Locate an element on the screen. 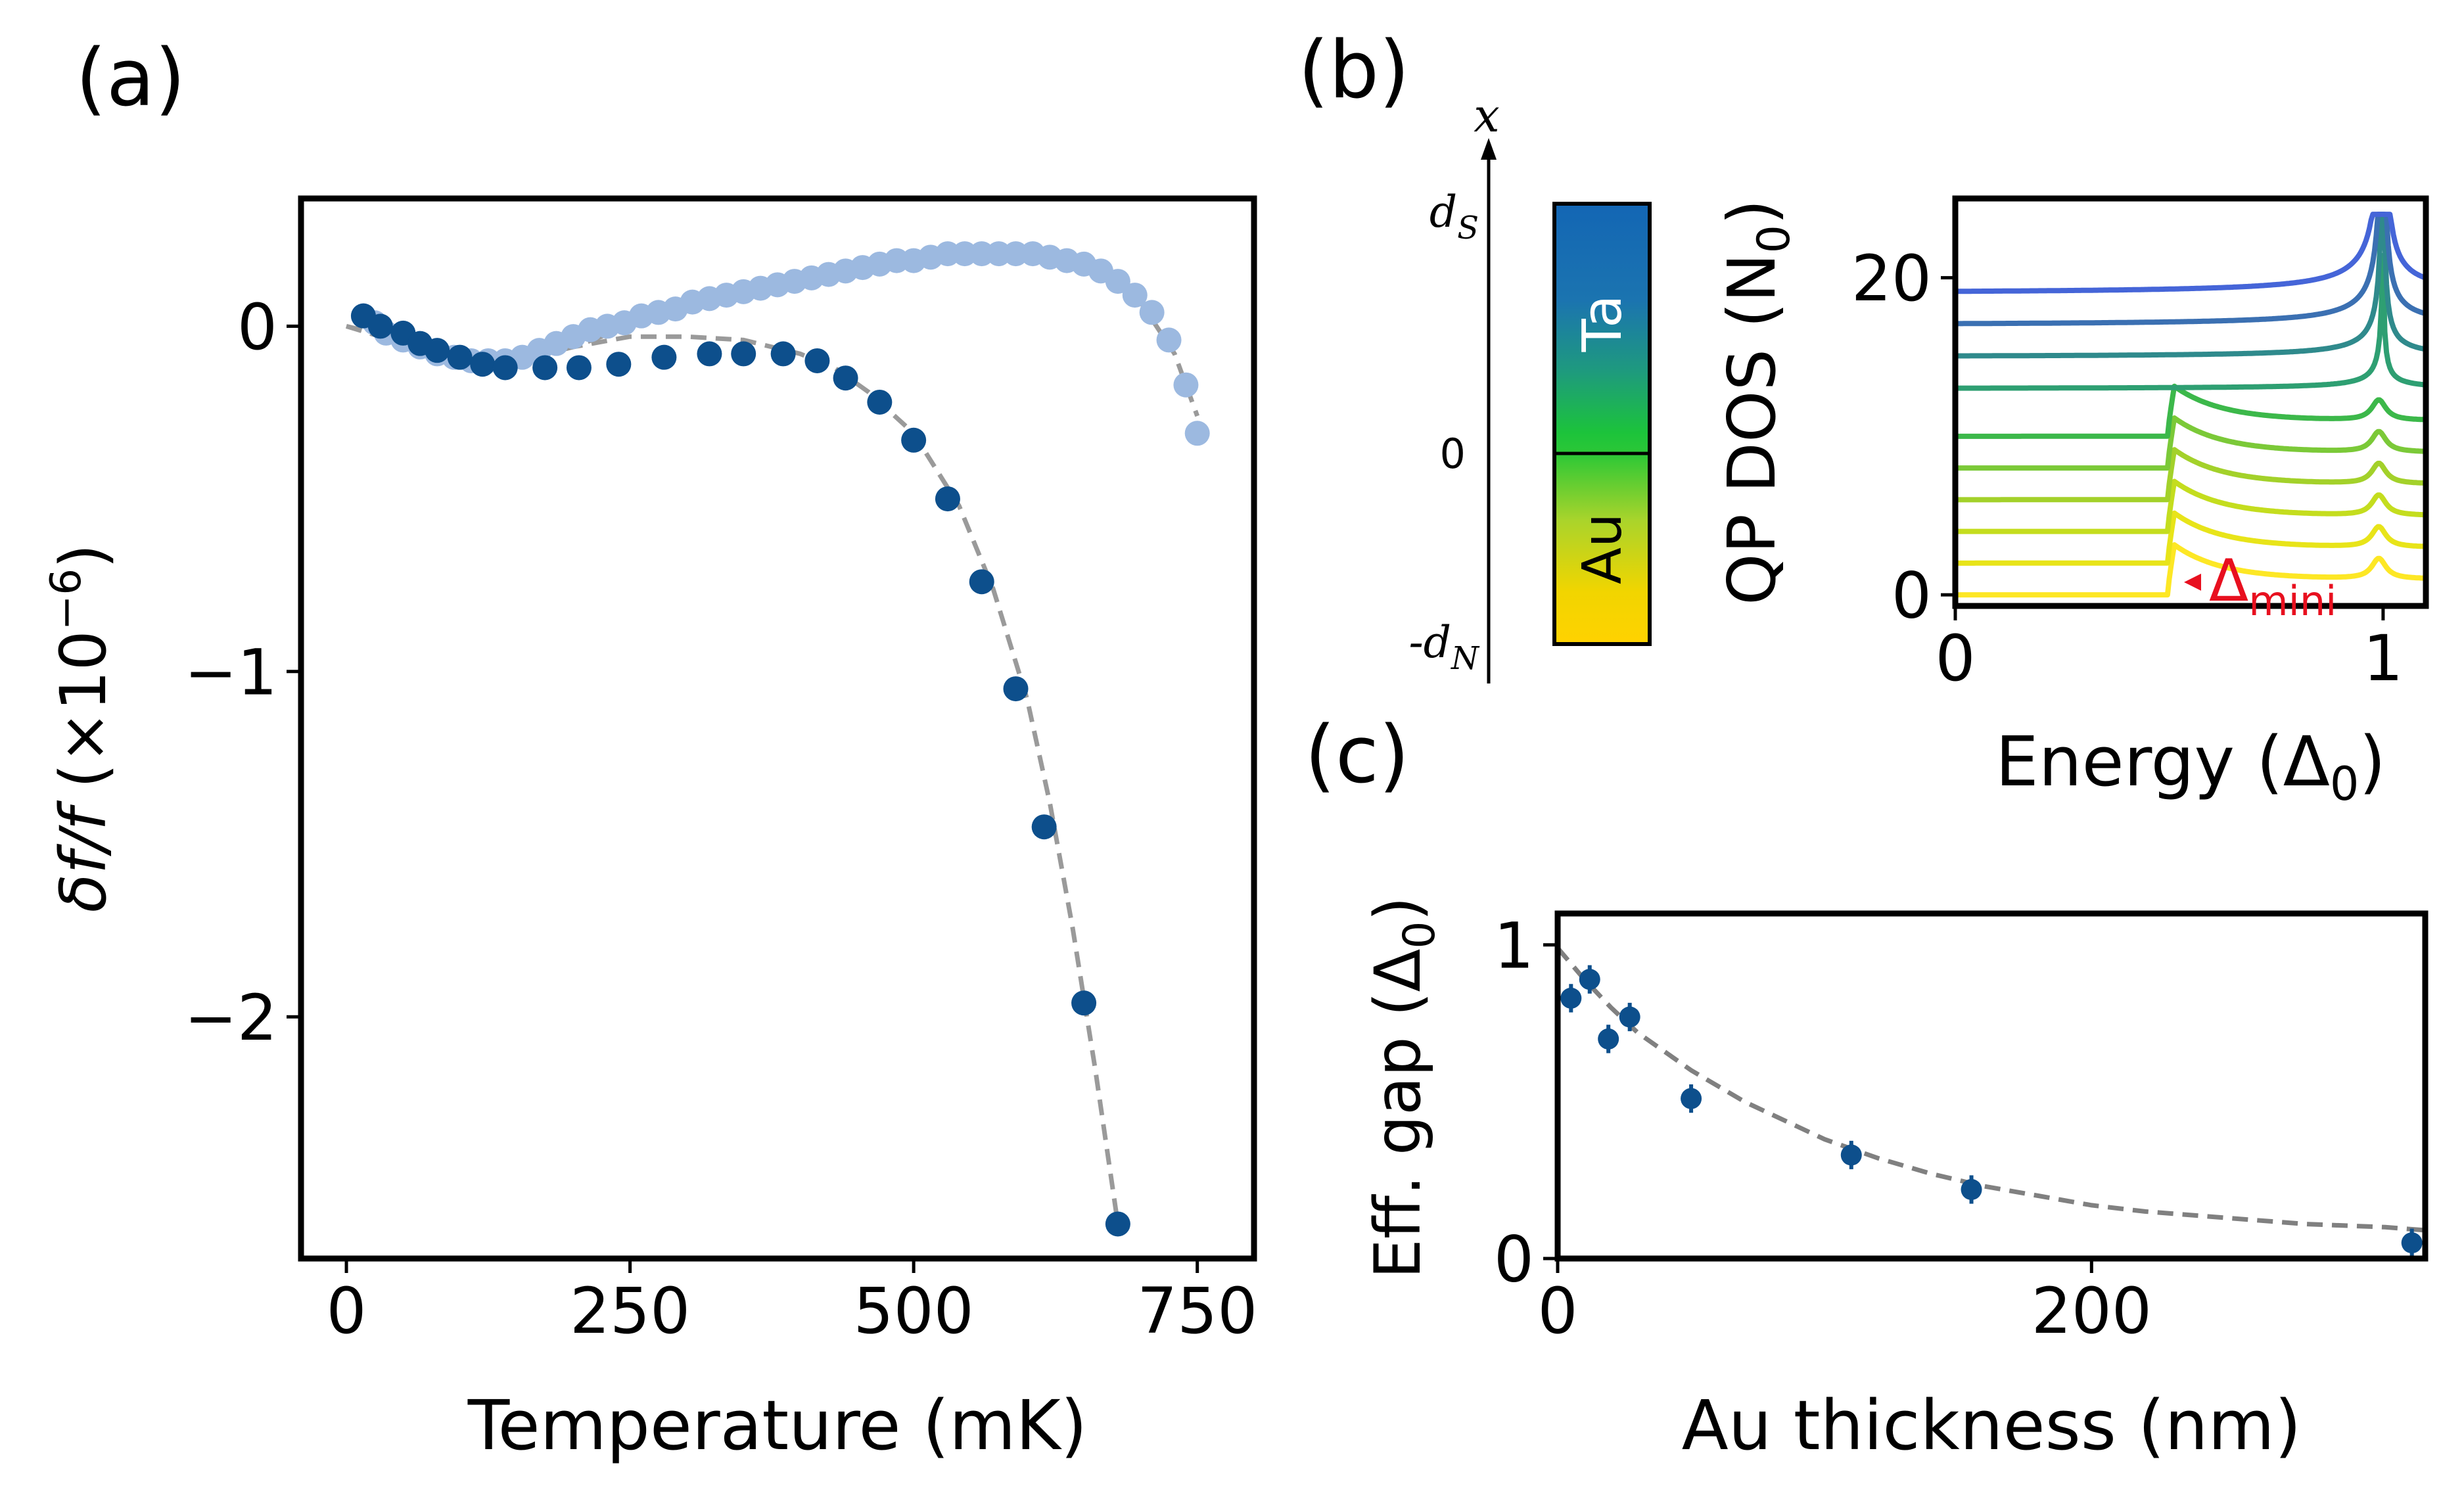 The image size is (2464, 1503). chart-c-points is located at coordinates (1991, 1111).